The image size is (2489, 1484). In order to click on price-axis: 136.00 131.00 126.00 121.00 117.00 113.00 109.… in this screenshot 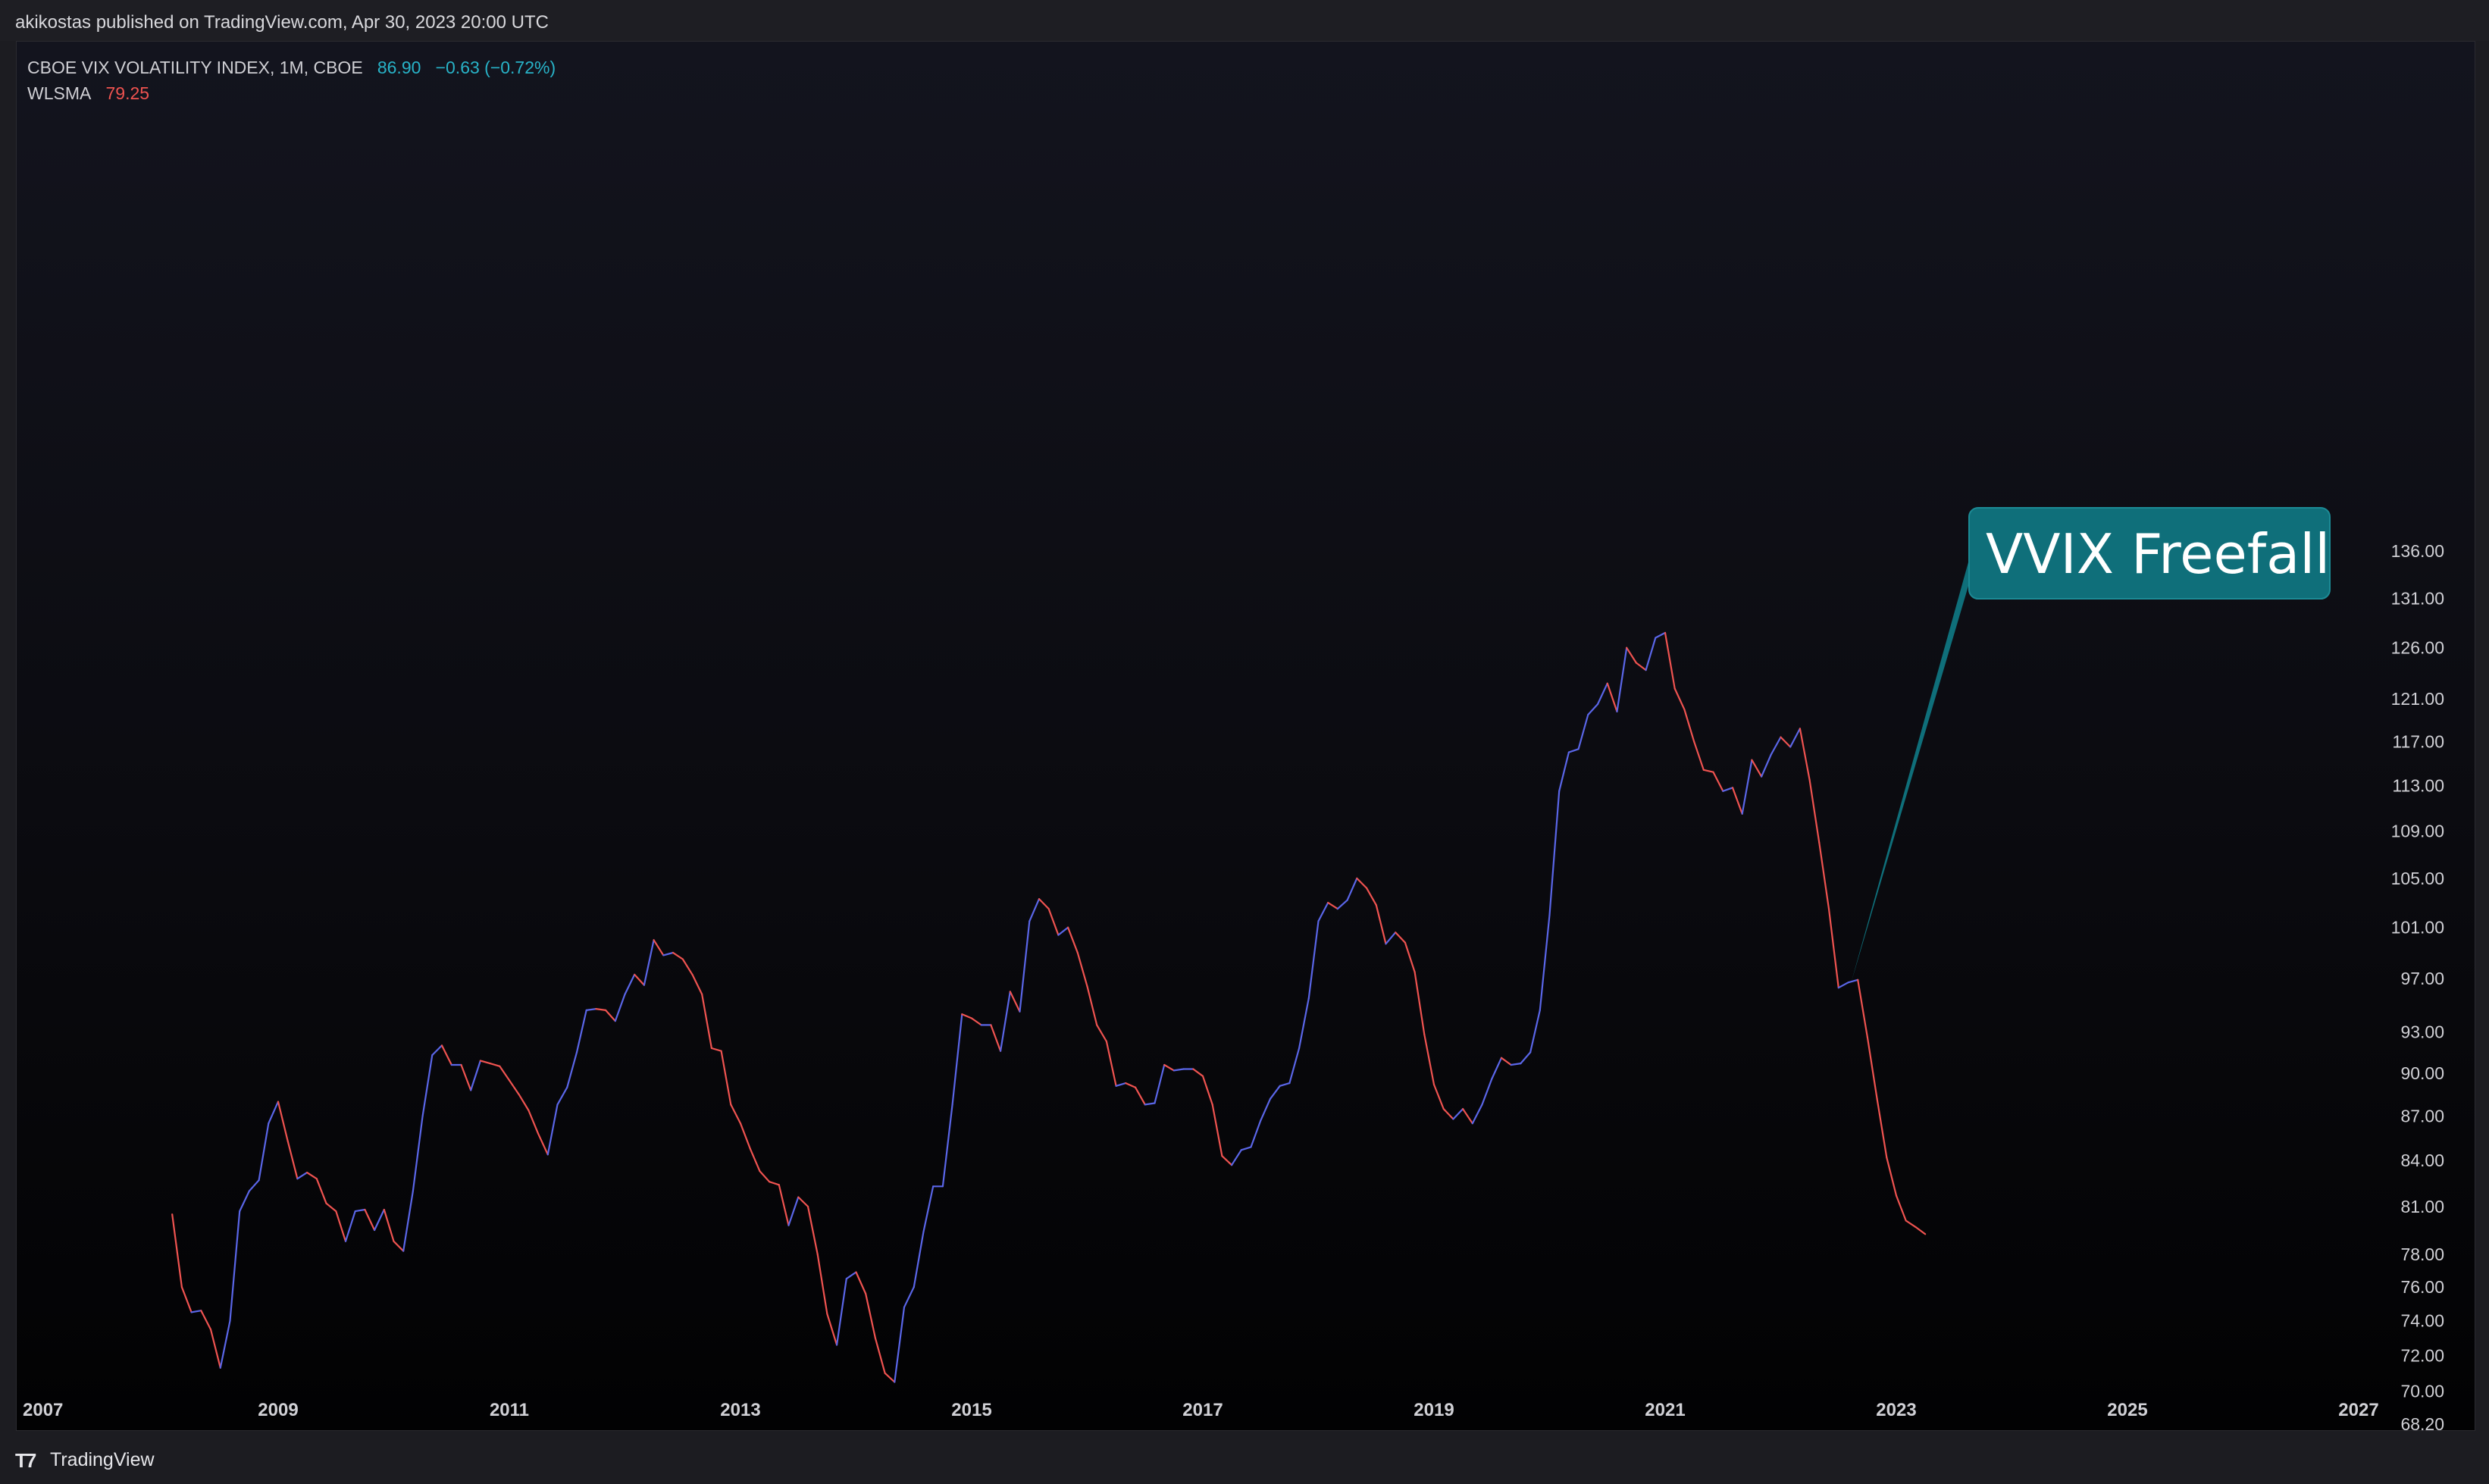, I will do `click(2417, 1004)`.